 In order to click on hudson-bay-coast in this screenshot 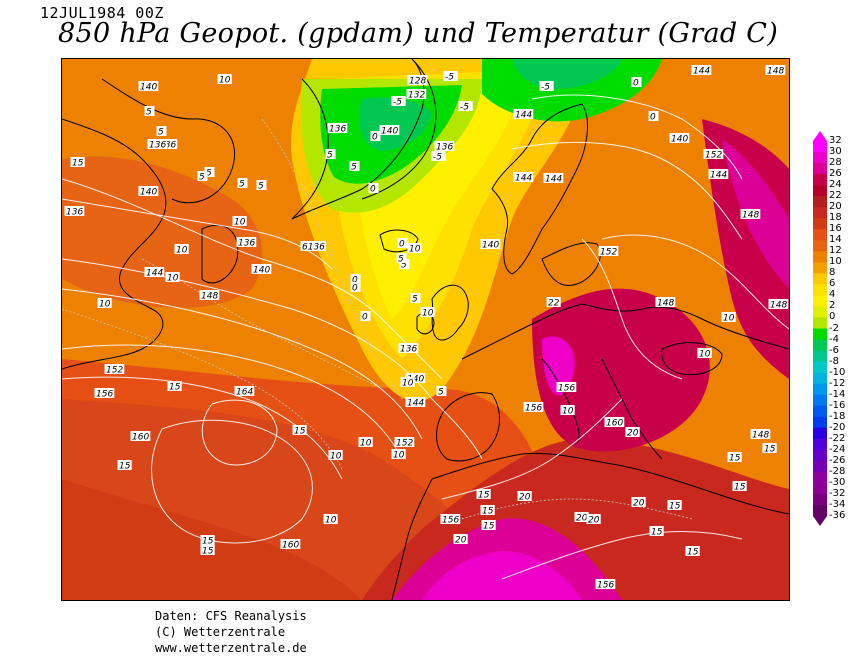, I will do `click(168, 141)`.